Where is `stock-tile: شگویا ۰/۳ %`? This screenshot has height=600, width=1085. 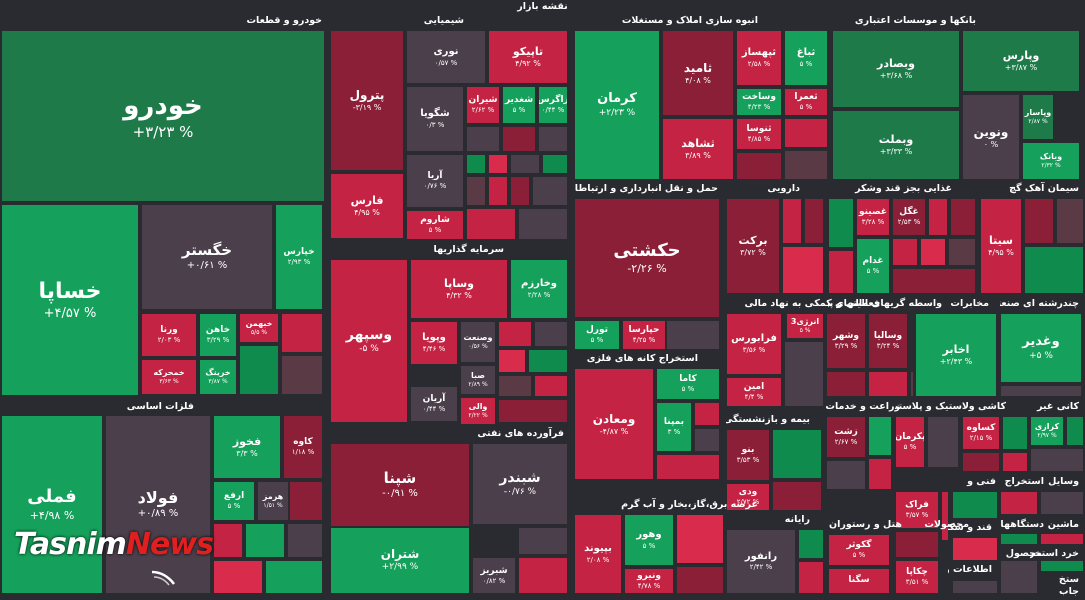 stock-tile: شگویا ۰/۳ % is located at coordinates (435, 119).